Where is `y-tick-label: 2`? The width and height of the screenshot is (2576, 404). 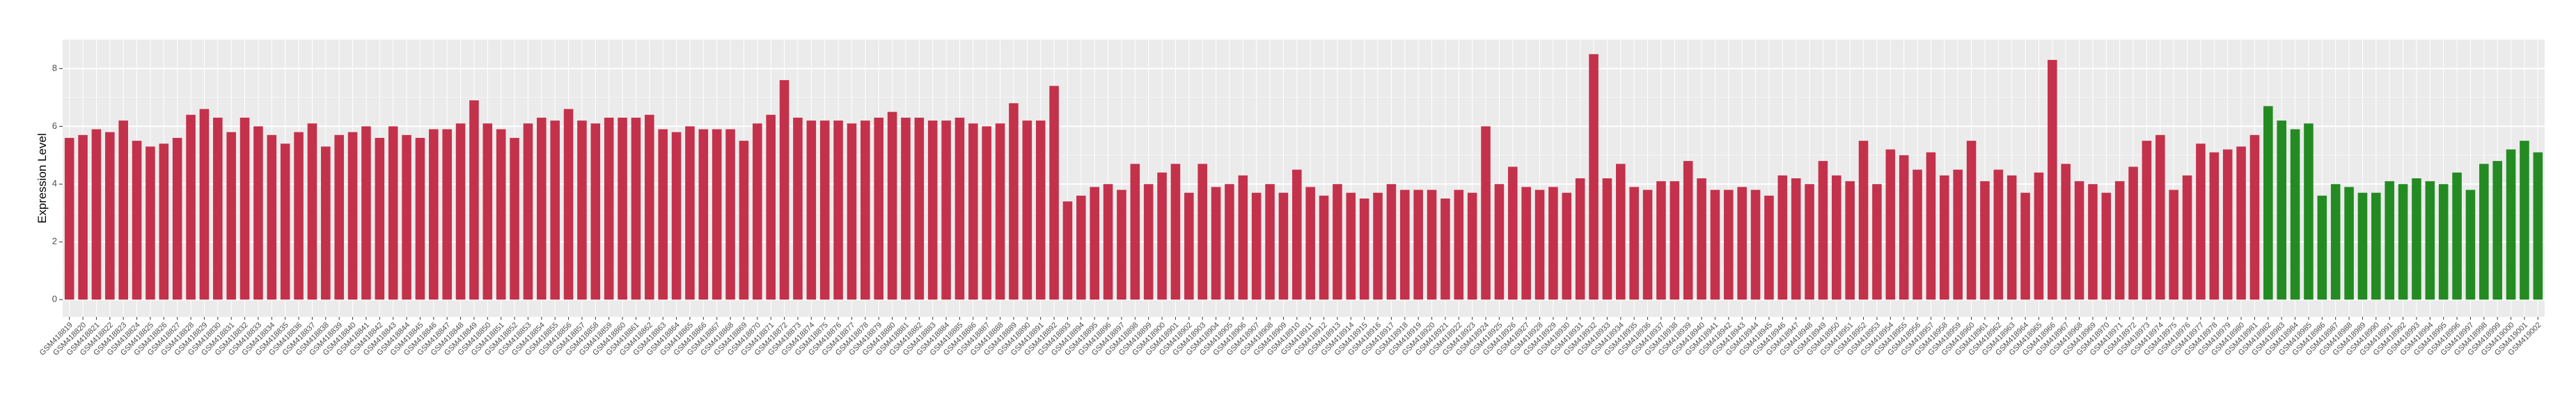 y-tick-label: 2 is located at coordinates (54, 241).